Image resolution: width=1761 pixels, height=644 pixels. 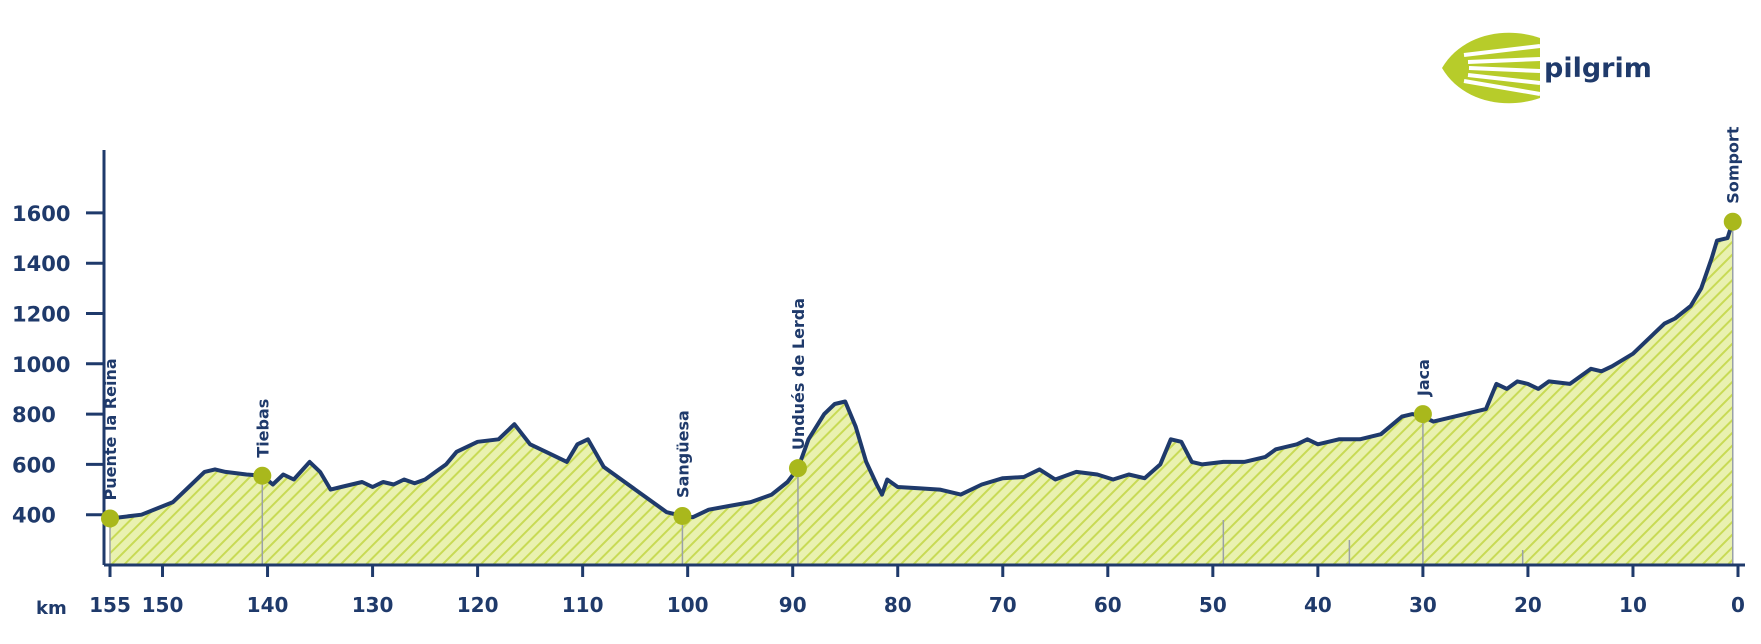 I want to click on x-tick-label: 120, so click(x=478, y=605).